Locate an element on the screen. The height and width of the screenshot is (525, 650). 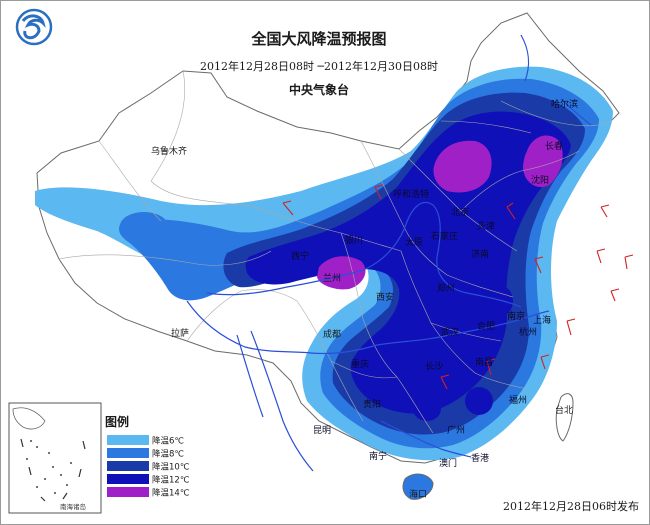
city-label-aomen: 澳门 is located at coordinates (448, 463).